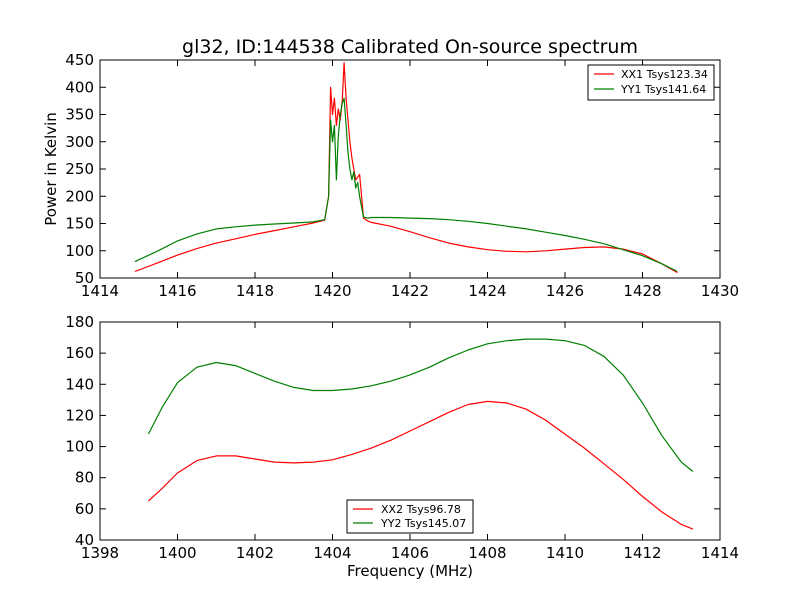 This screenshot has height=600, width=800. What do you see at coordinates (79, 415) in the screenshot?
I see `bottom-y-tick-label-120: 120` at bounding box center [79, 415].